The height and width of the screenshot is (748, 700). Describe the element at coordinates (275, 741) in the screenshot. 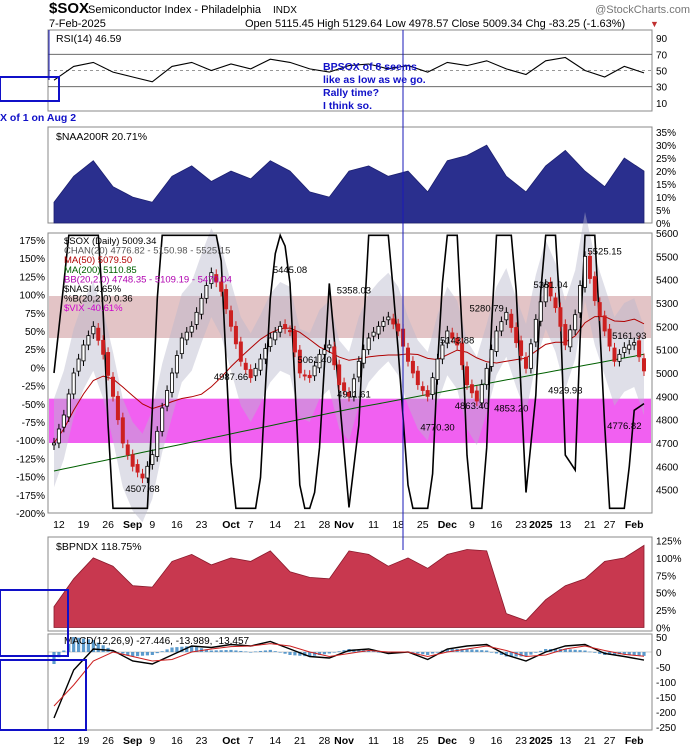

I see `x-axis-label: 14` at that location.